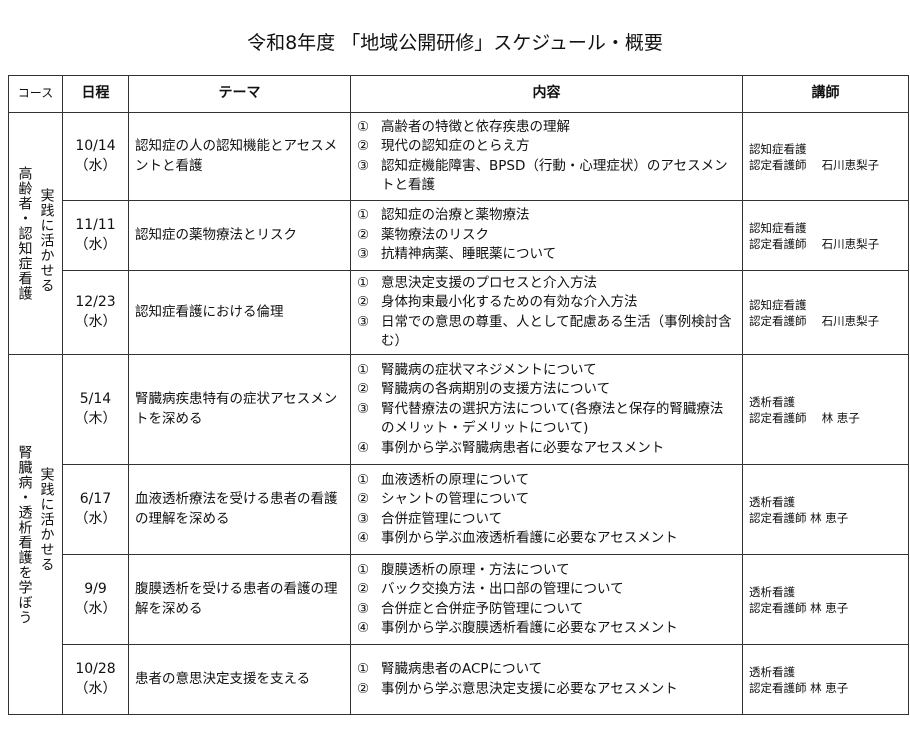  Describe the element at coordinates (95, 302) in the screenshot. I see `date: 12/23` at that location.